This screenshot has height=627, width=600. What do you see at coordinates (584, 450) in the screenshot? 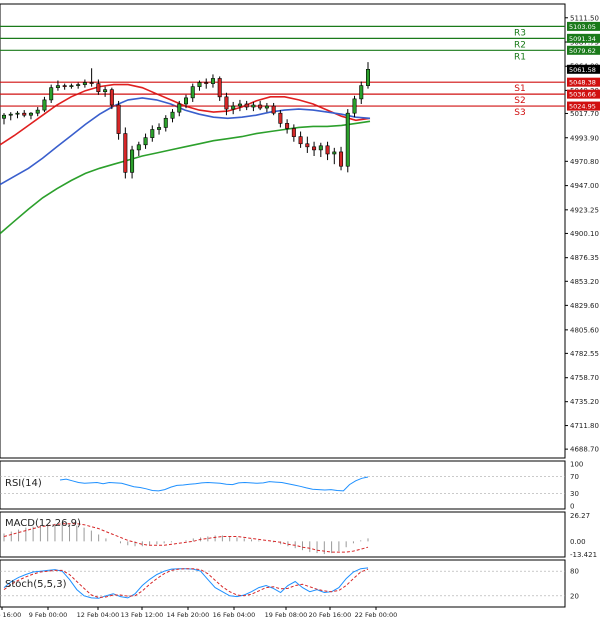
I see `y-tick-label: 4688.70` at bounding box center [584, 450].